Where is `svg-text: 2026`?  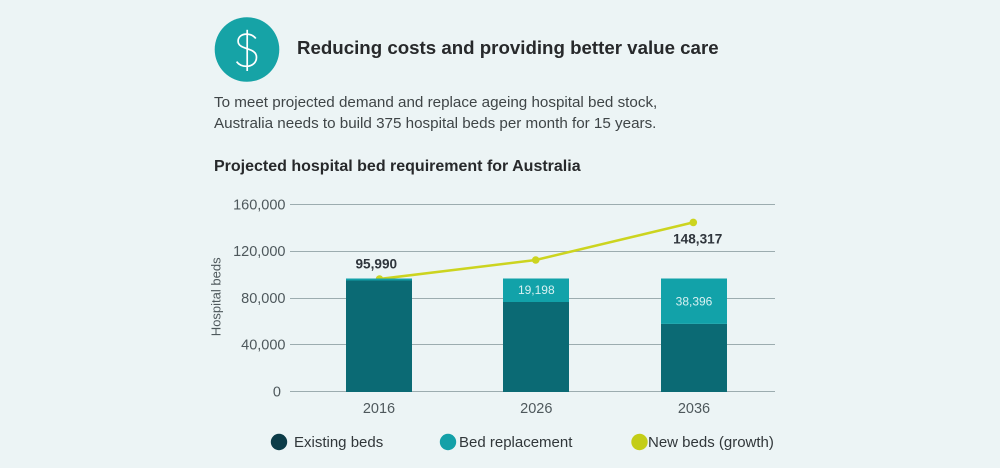
svg-text: 2026 is located at coordinates (536, 409).